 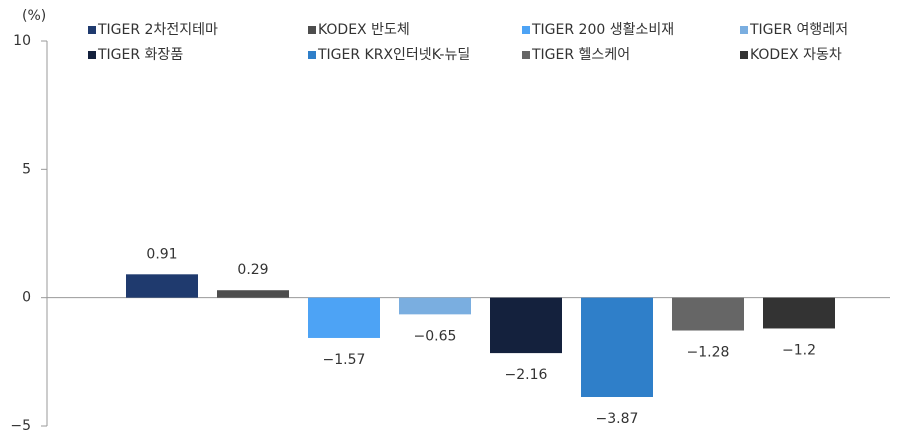 I want to click on data-label: 0.91, so click(x=161, y=254).